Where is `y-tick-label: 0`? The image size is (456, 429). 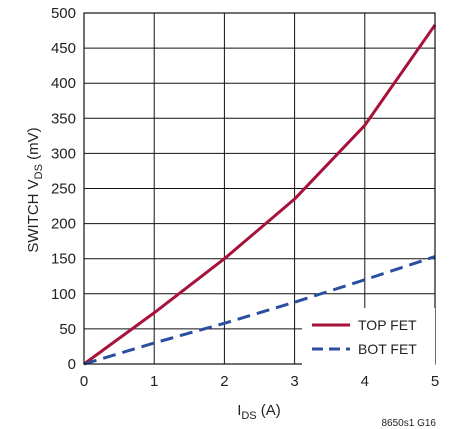
y-tick-label: 0 is located at coordinates (72, 364).